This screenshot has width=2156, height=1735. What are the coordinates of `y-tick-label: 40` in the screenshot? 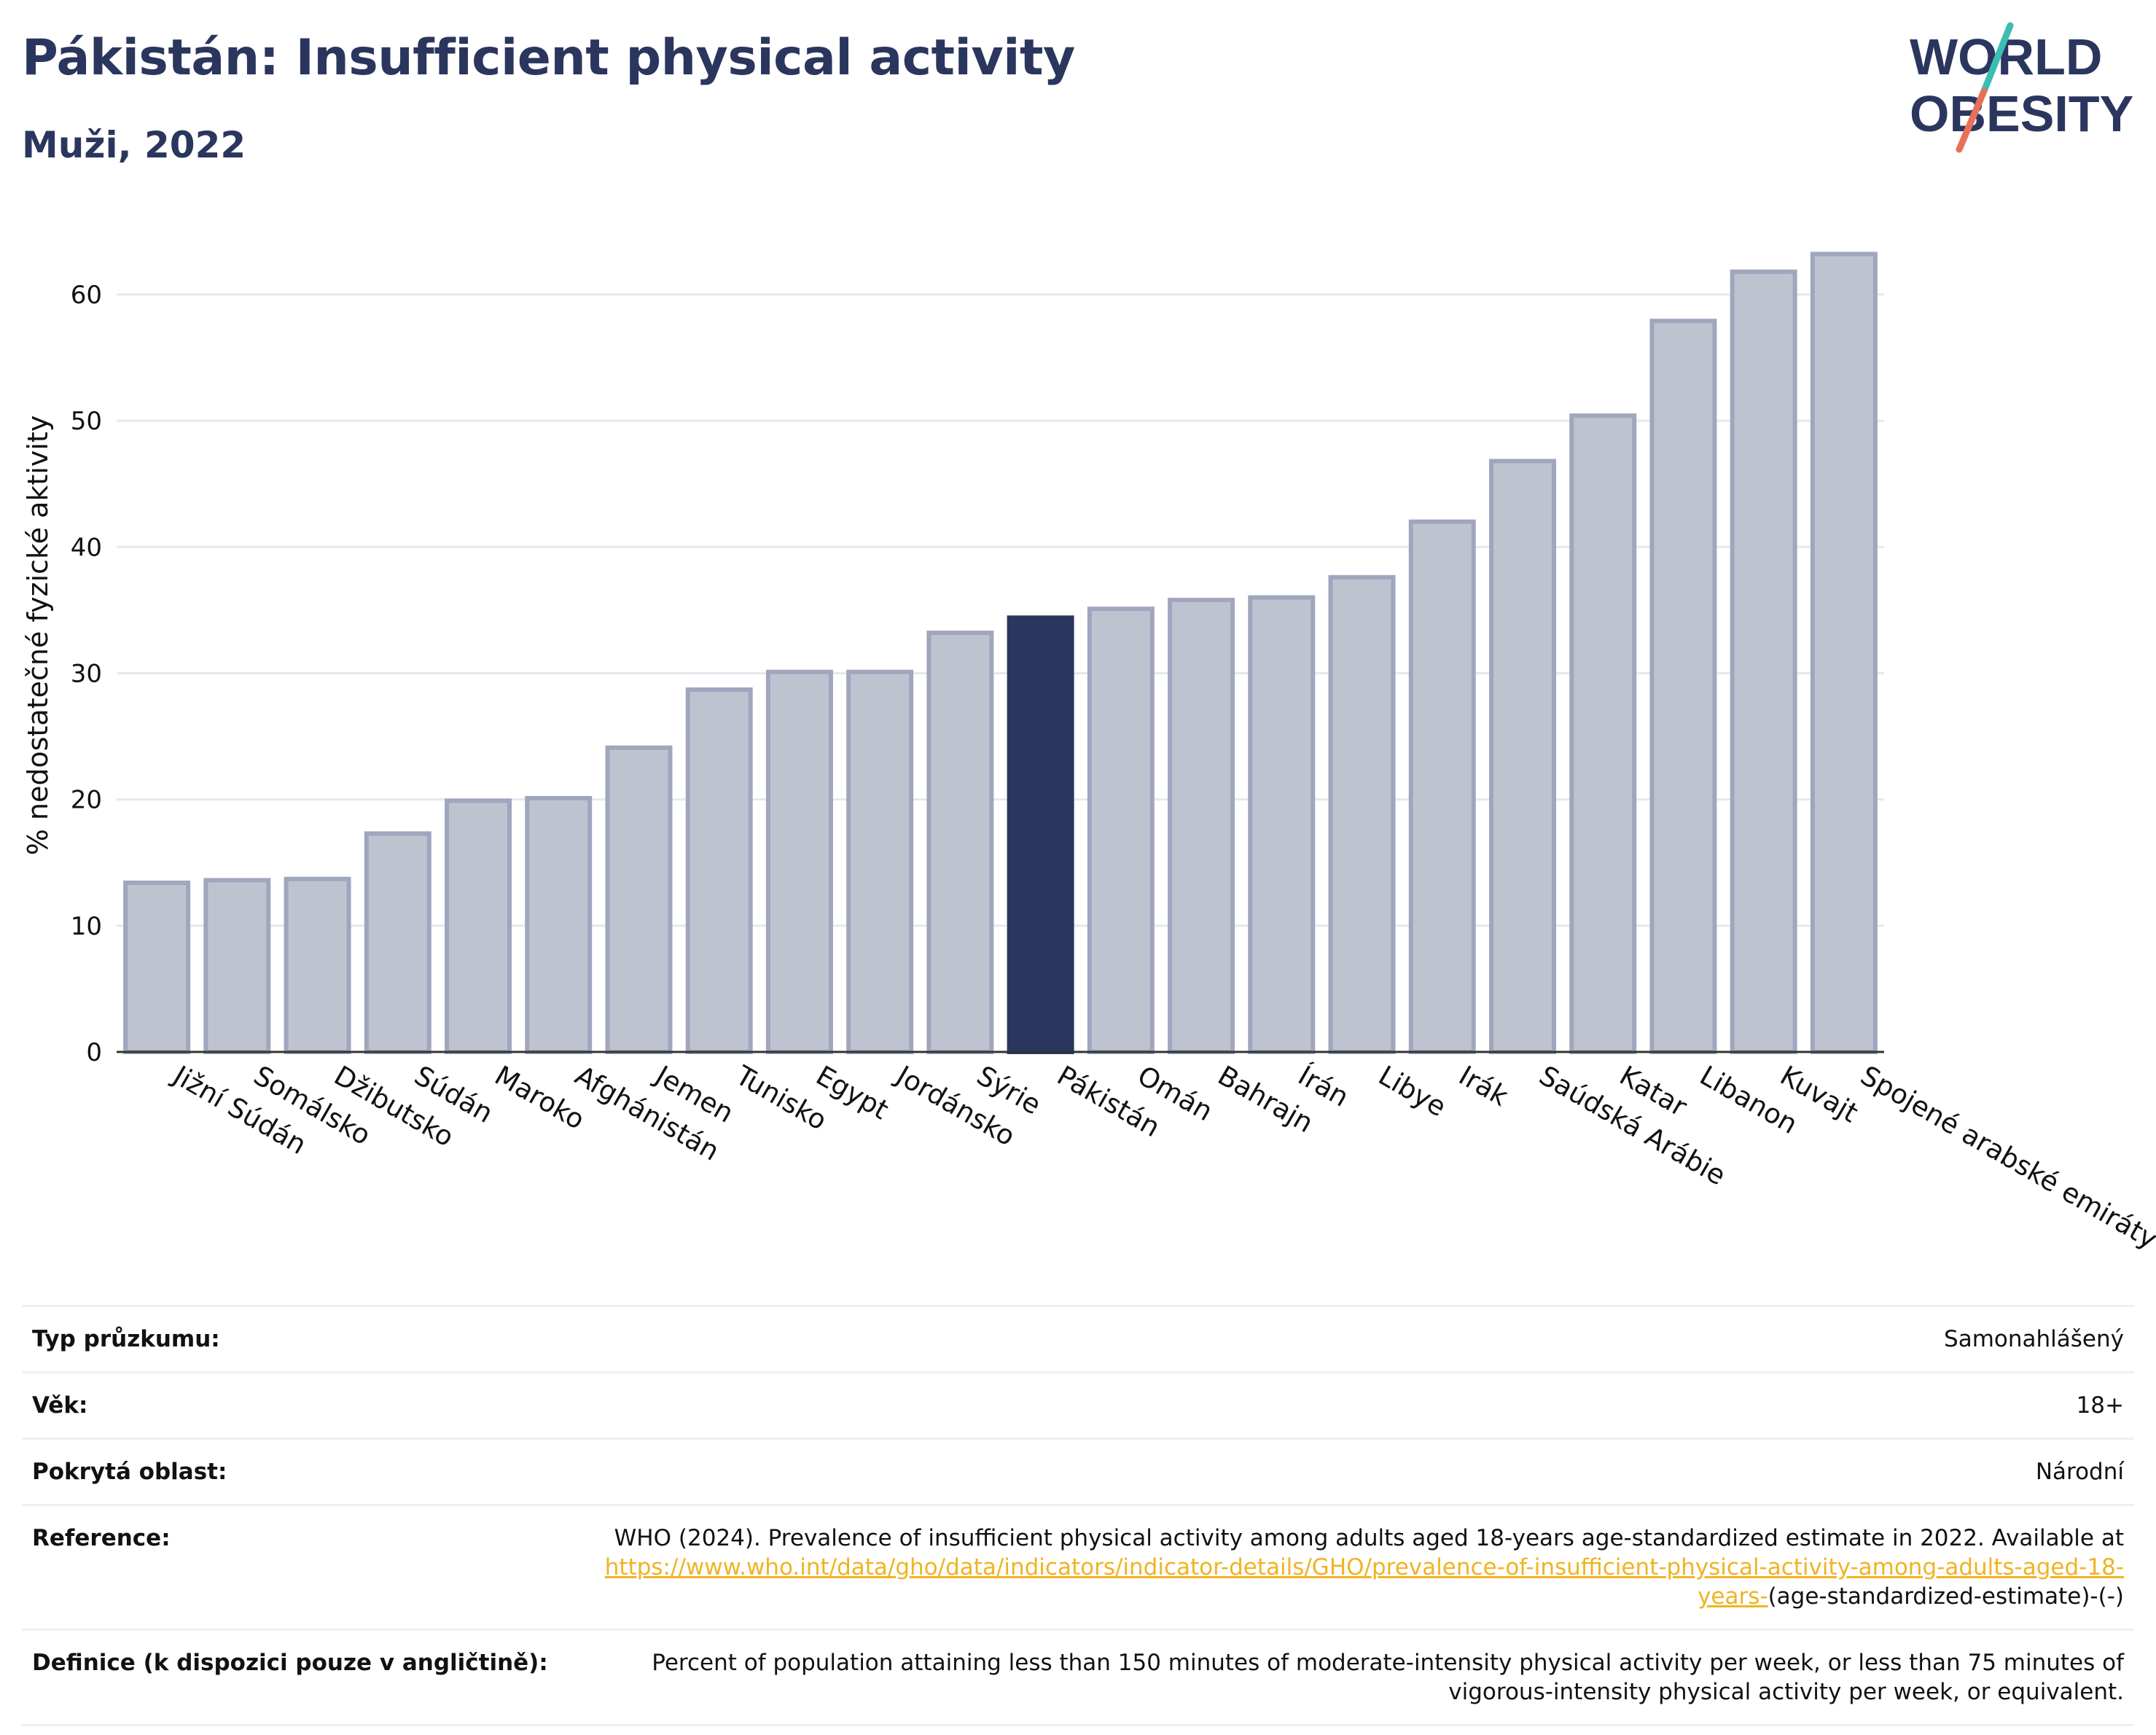 It's located at (86, 547).